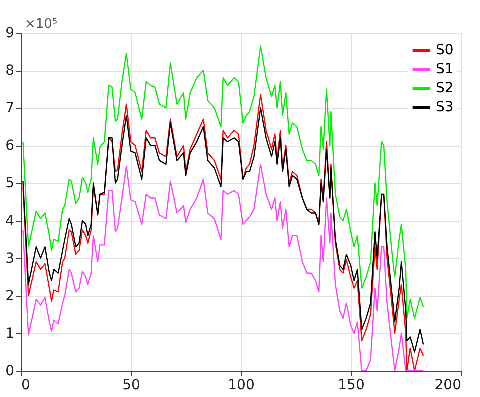 This screenshot has height=397, width=480. Describe the element at coordinates (351, 386) in the screenshot. I see `x-tick-label: 150` at that location.